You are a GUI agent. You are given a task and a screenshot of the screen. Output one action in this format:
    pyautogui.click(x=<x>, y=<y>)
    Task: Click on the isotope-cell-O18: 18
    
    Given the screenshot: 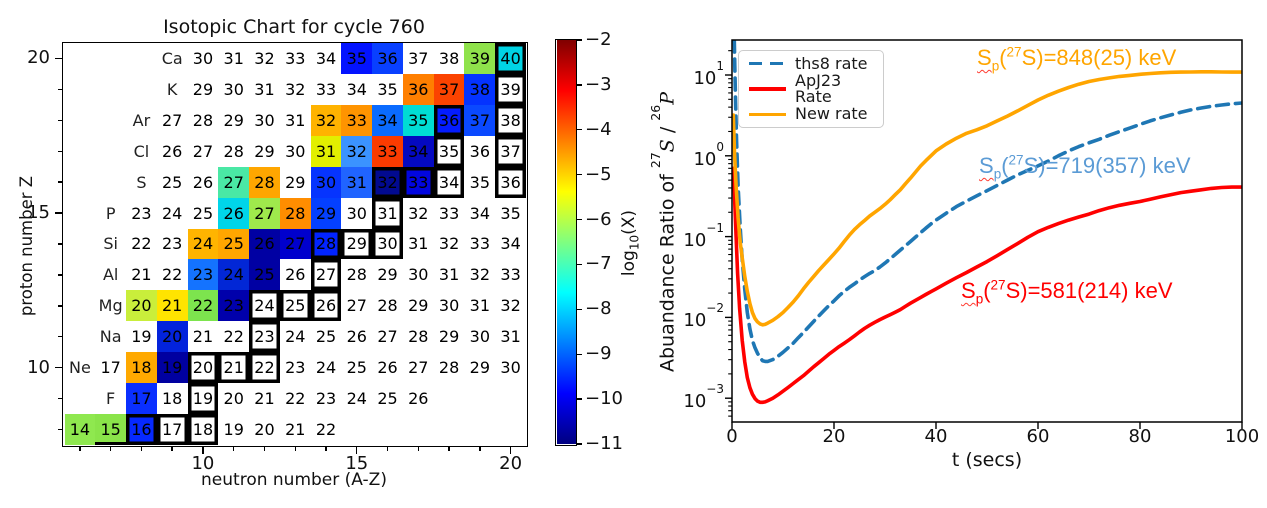 What is the action you would take?
    pyautogui.click(x=203, y=429)
    